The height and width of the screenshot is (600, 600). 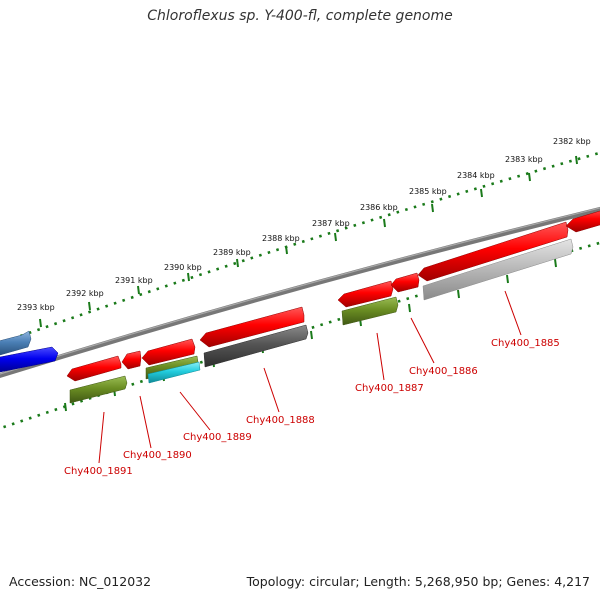 What do you see at coordinates (174, 372) in the screenshot?
I see `cyan-feature` at bounding box center [174, 372].